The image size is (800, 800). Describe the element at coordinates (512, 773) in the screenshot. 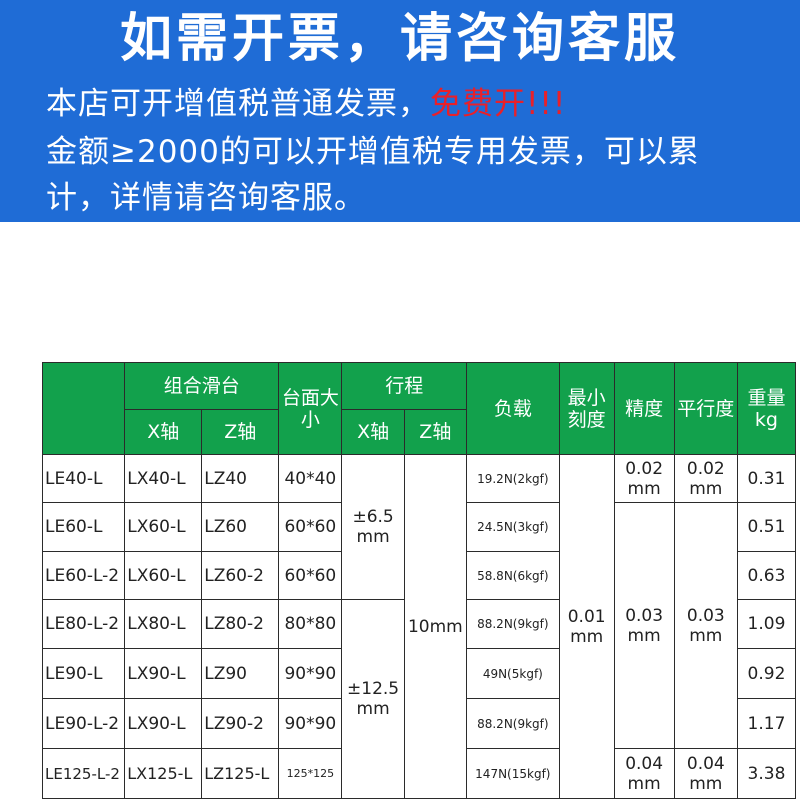

I see `load-cell: 147N(15kgf)` at that location.